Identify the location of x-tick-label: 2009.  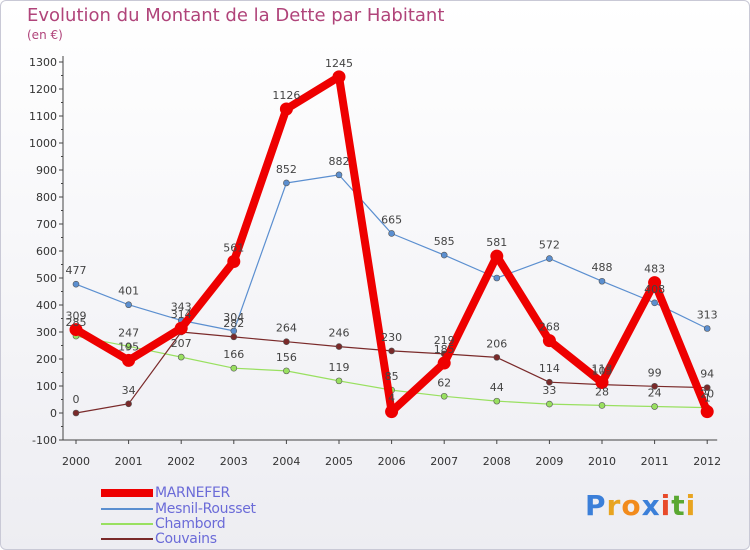
(549, 461).